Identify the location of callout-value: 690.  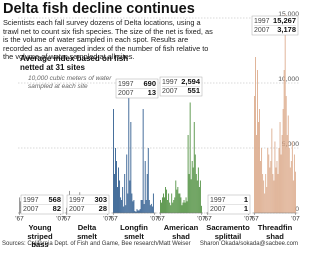
(149, 83).